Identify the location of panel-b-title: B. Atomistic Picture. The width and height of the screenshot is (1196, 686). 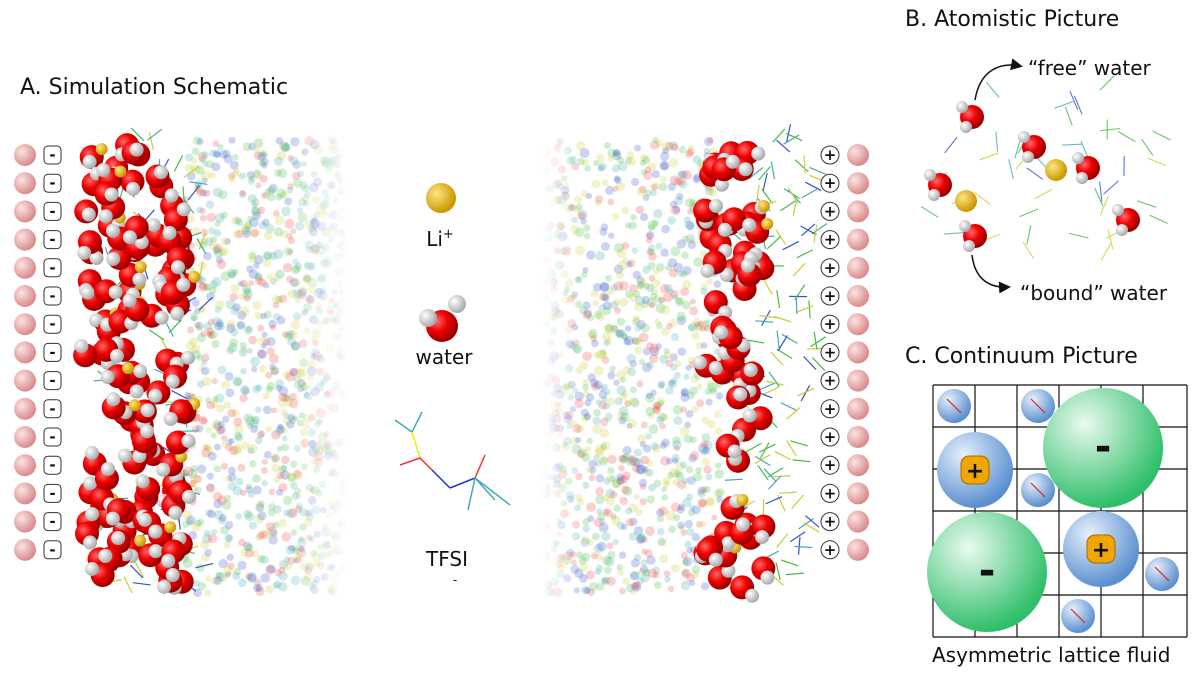
(1012, 19).